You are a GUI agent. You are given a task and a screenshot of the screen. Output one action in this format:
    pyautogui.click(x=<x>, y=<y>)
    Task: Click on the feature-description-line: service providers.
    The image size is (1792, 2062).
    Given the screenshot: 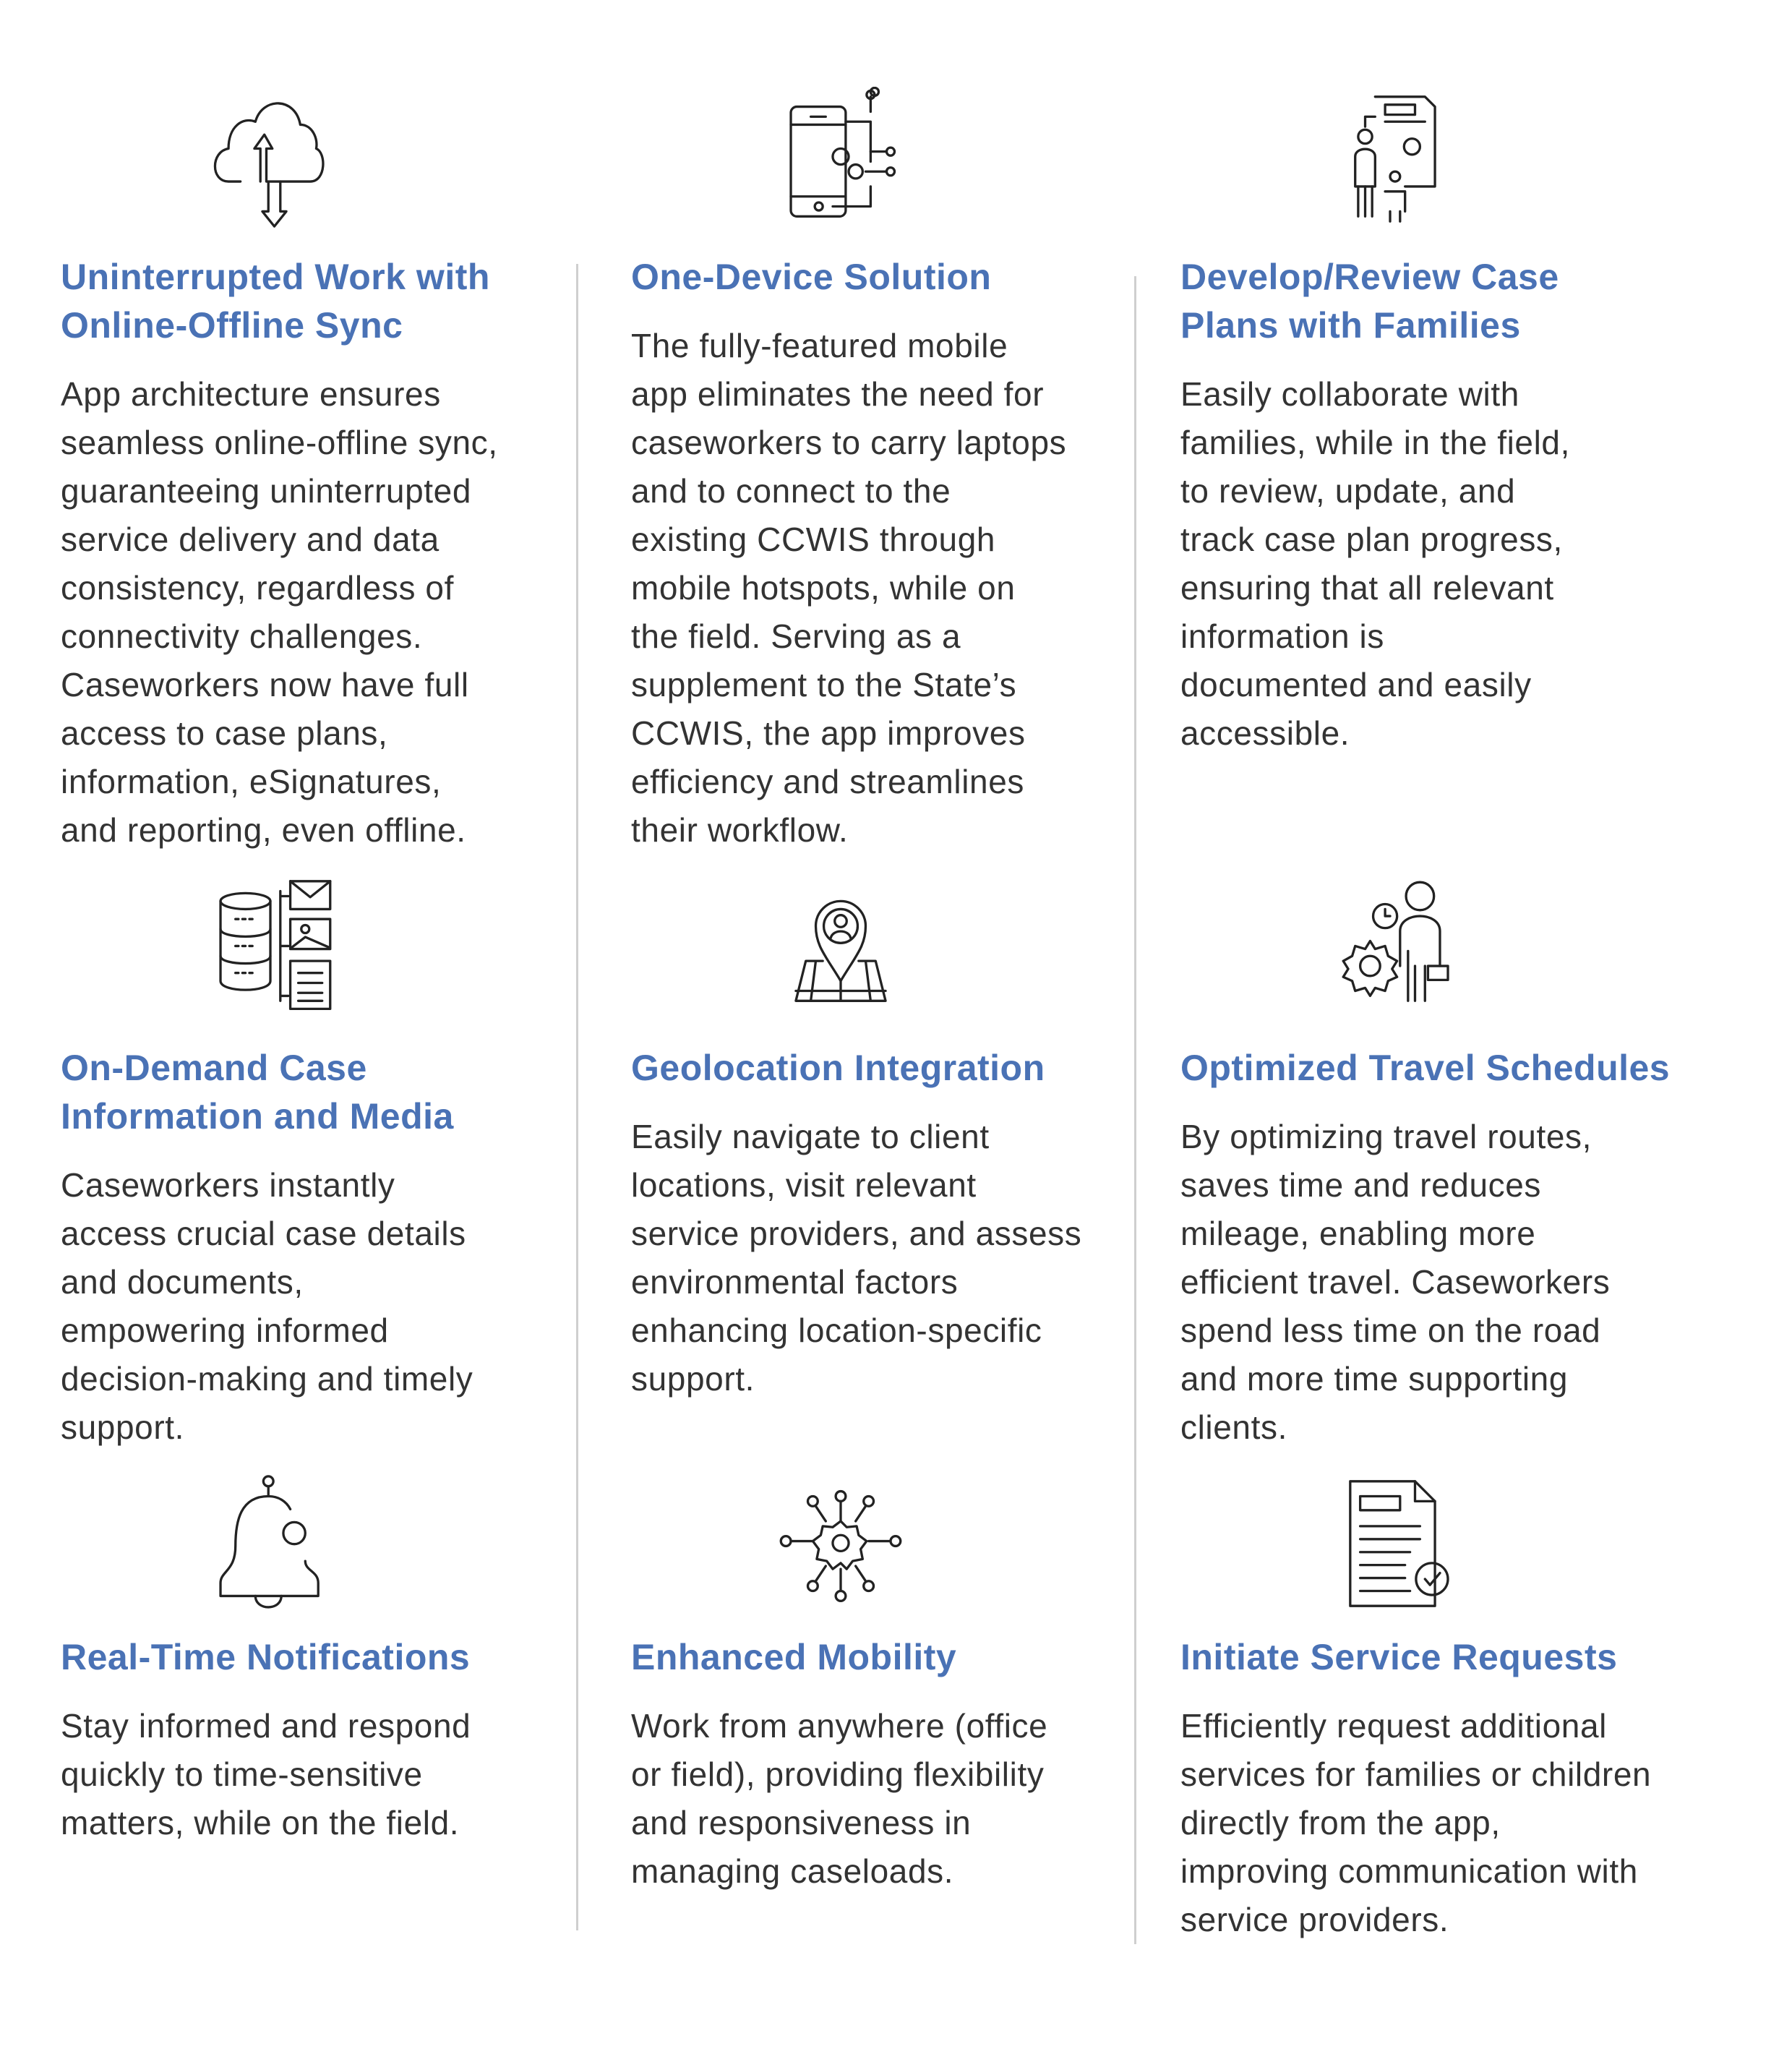 What is the action you would take?
    pyautogui.click(x=1315, y=1919)
    